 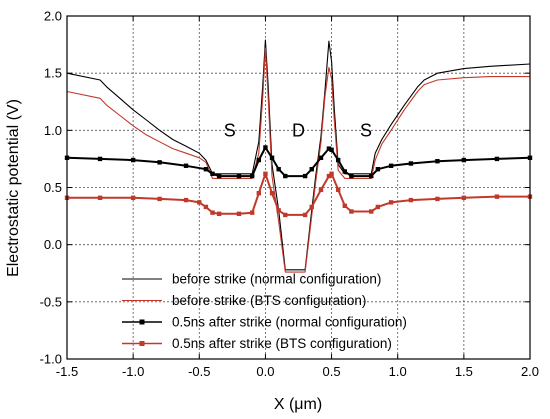 I want to click on x-tick-label: 1.5, so click(x=464, y=371).